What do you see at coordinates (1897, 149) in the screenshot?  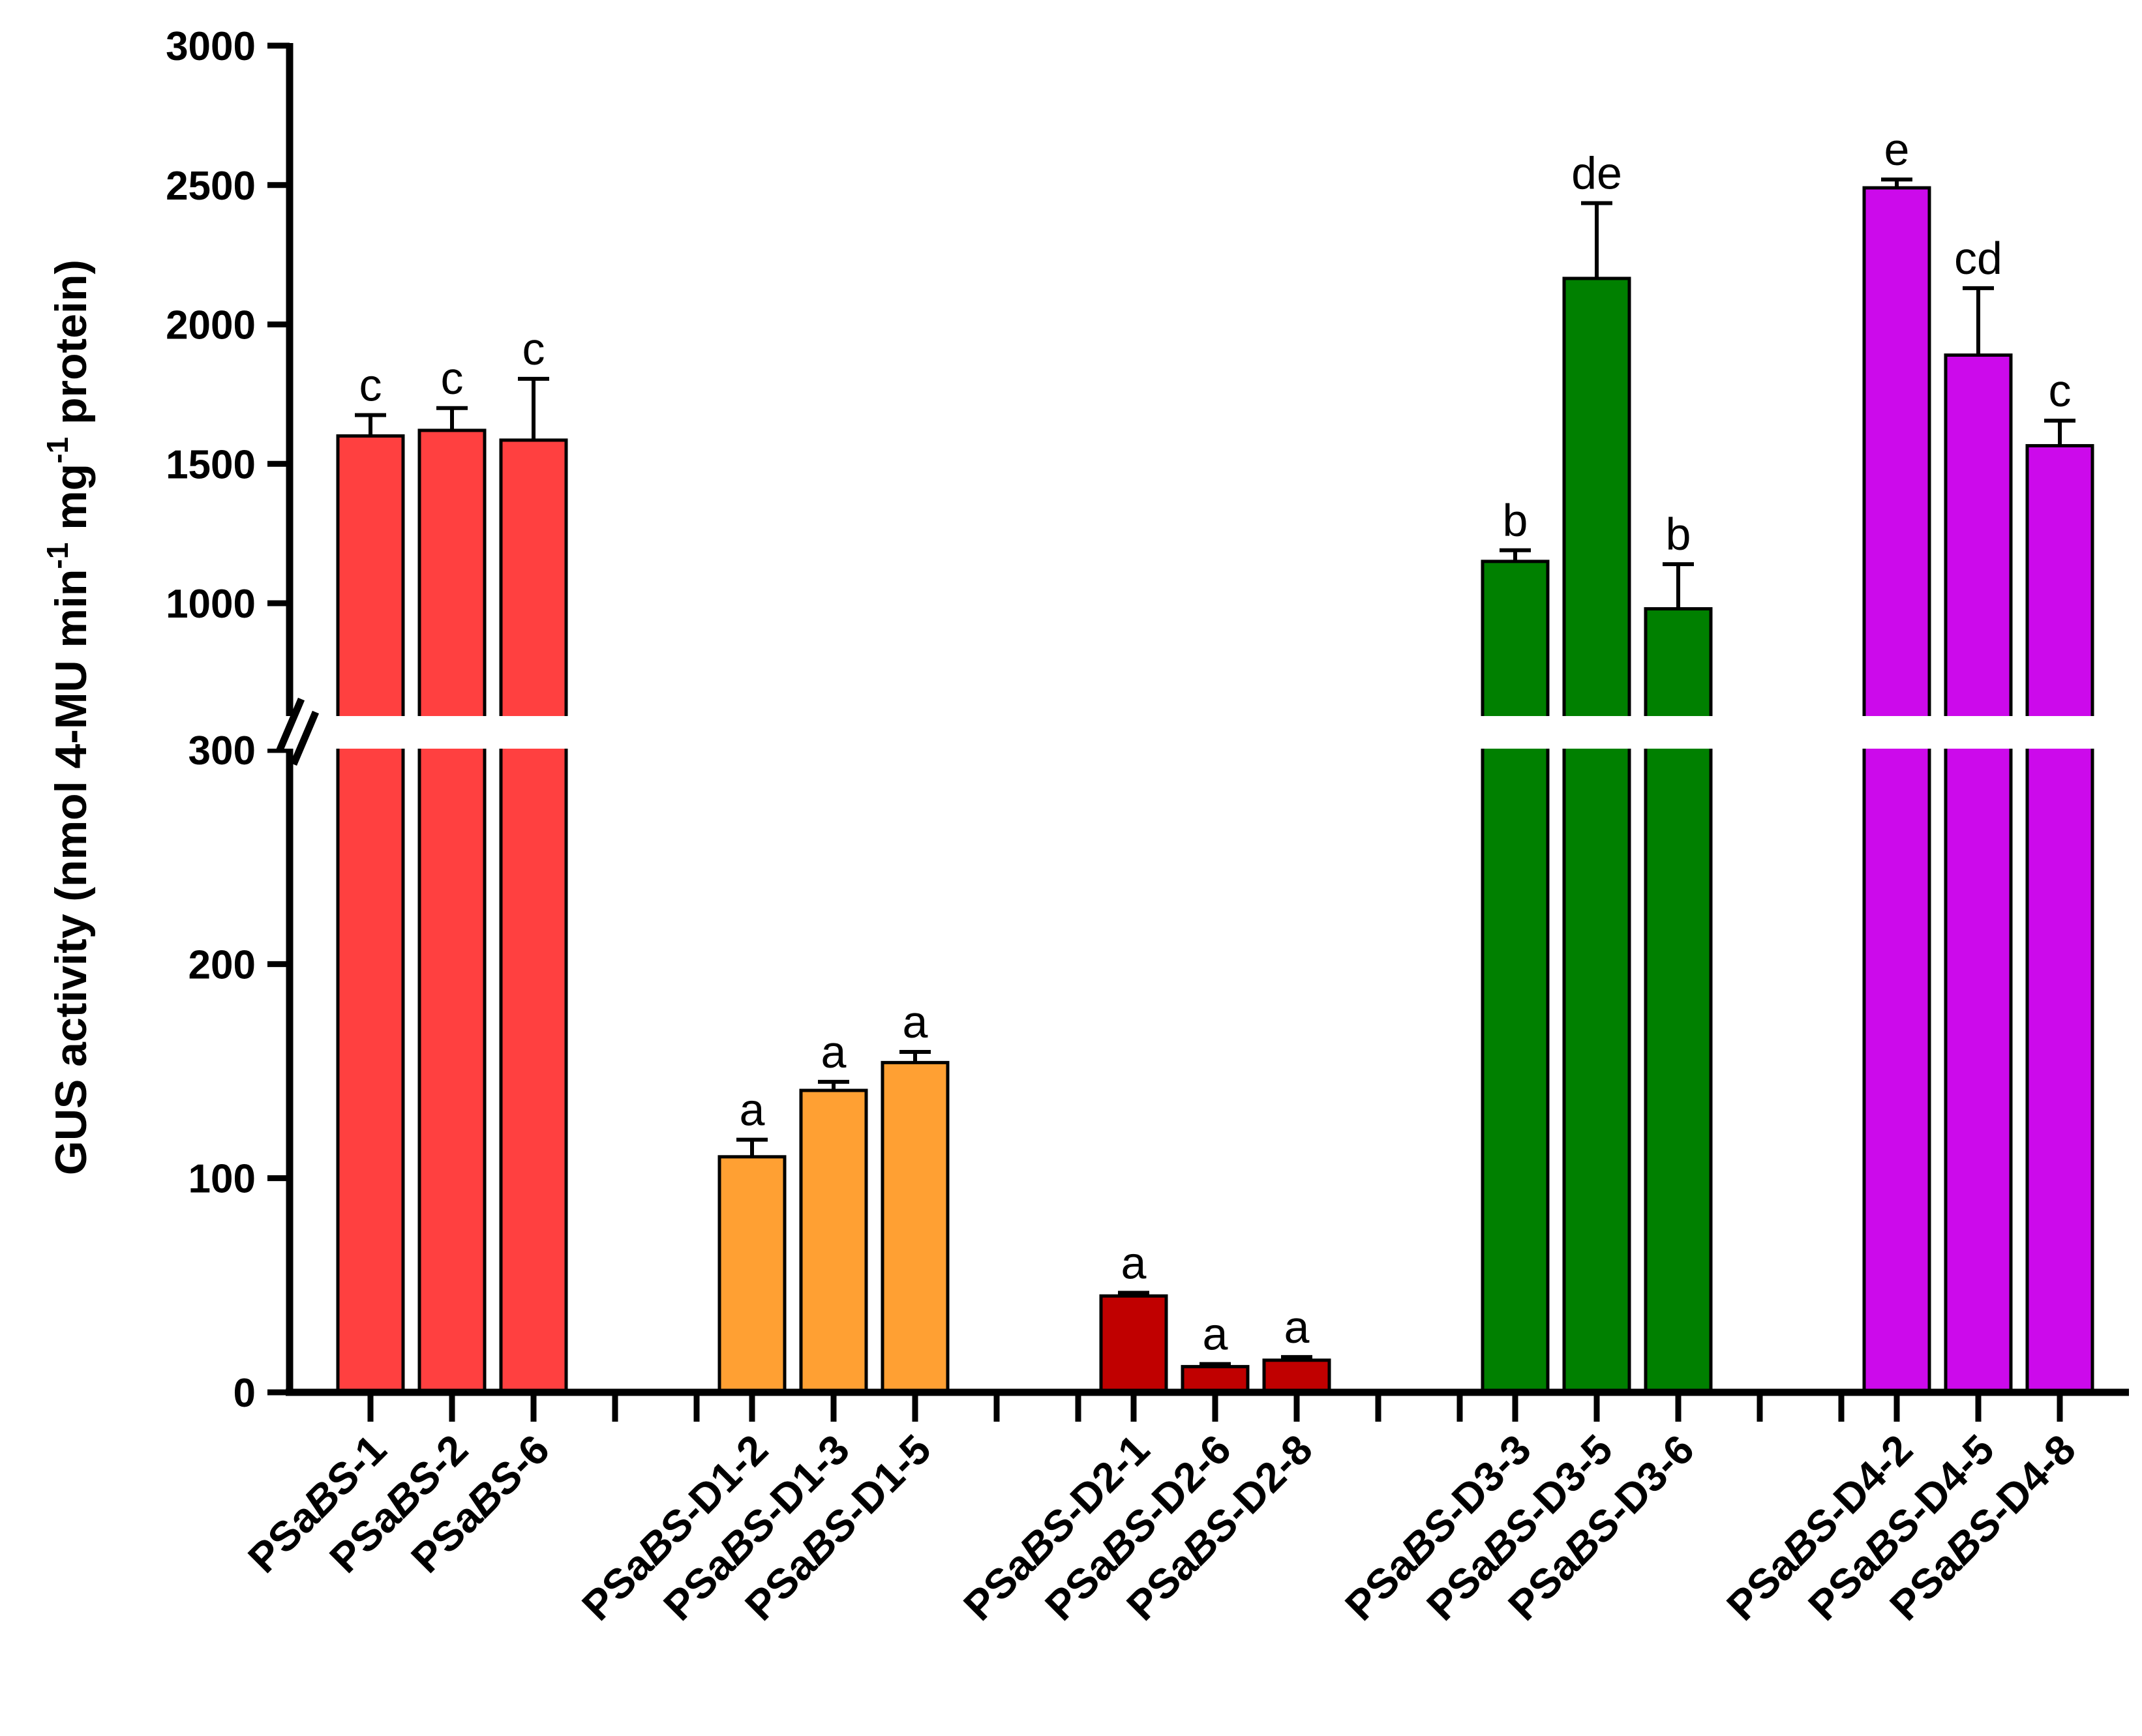 I see `sig-label-PSaBS-D4-2: e` at bounding box center [1897, 149].